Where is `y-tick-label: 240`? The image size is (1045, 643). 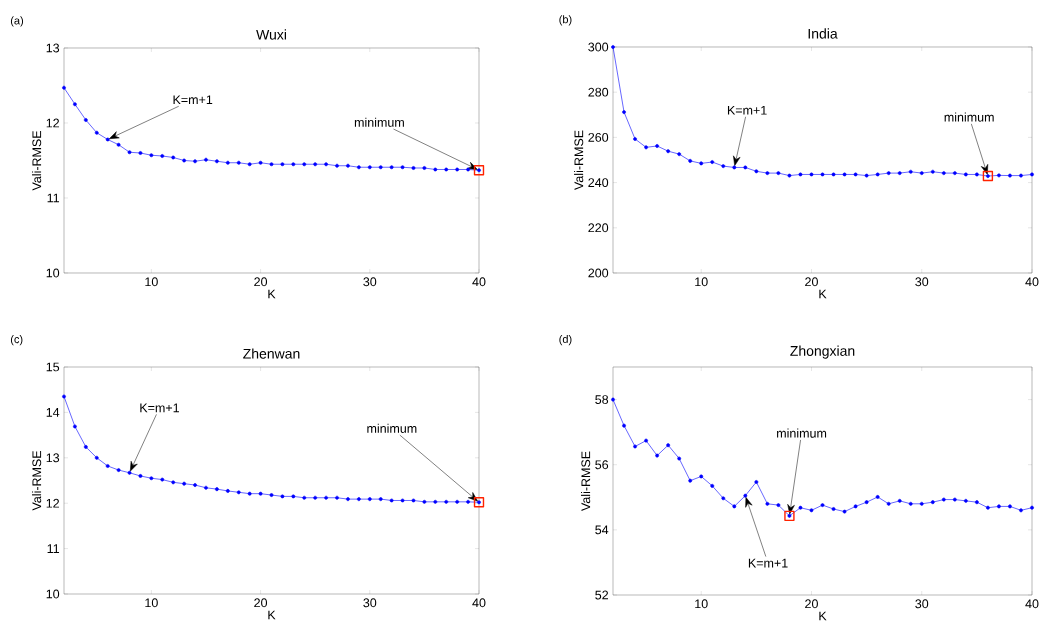 y-tick-label: 240 is located at coordinates (598, 183).